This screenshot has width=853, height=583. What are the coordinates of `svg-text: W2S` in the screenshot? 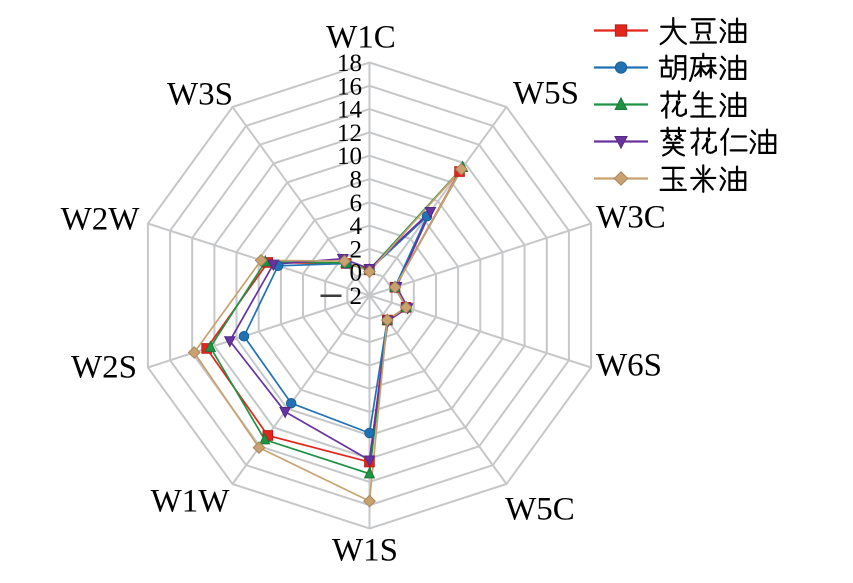 It's located at (104, 368).